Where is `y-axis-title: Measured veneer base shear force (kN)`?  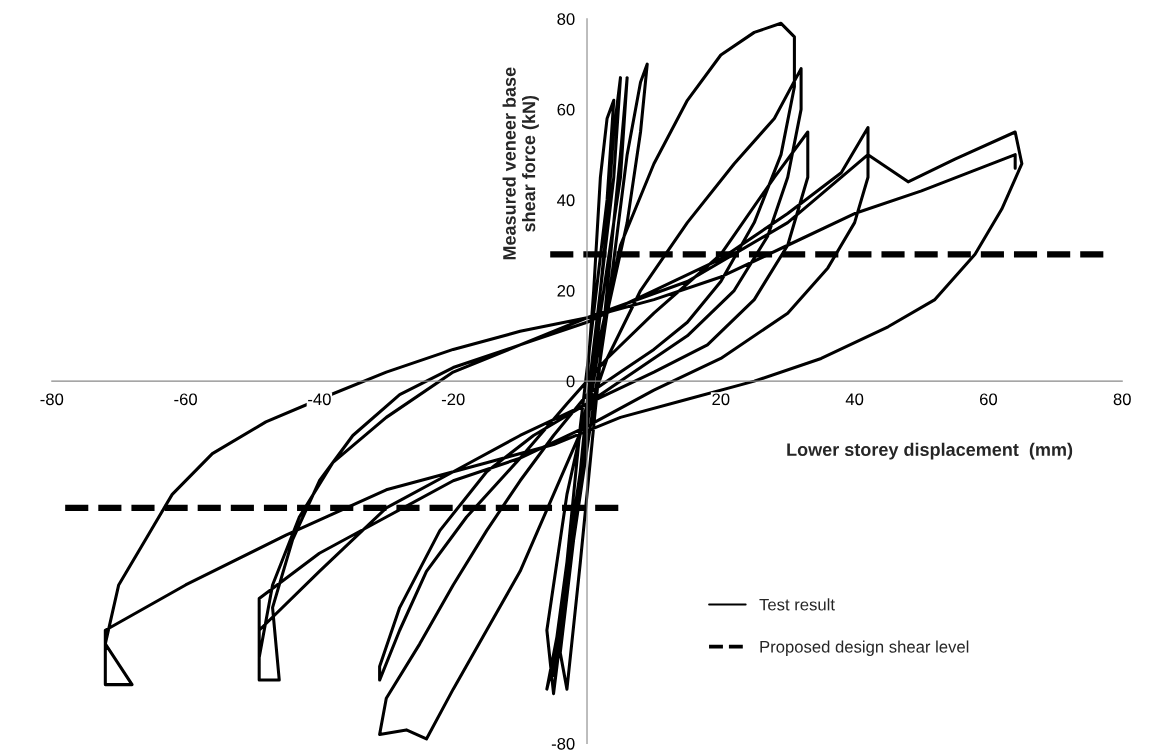 y-axis-title: Measured veneer base shear force (kN) is located at coordinates (520, 163).